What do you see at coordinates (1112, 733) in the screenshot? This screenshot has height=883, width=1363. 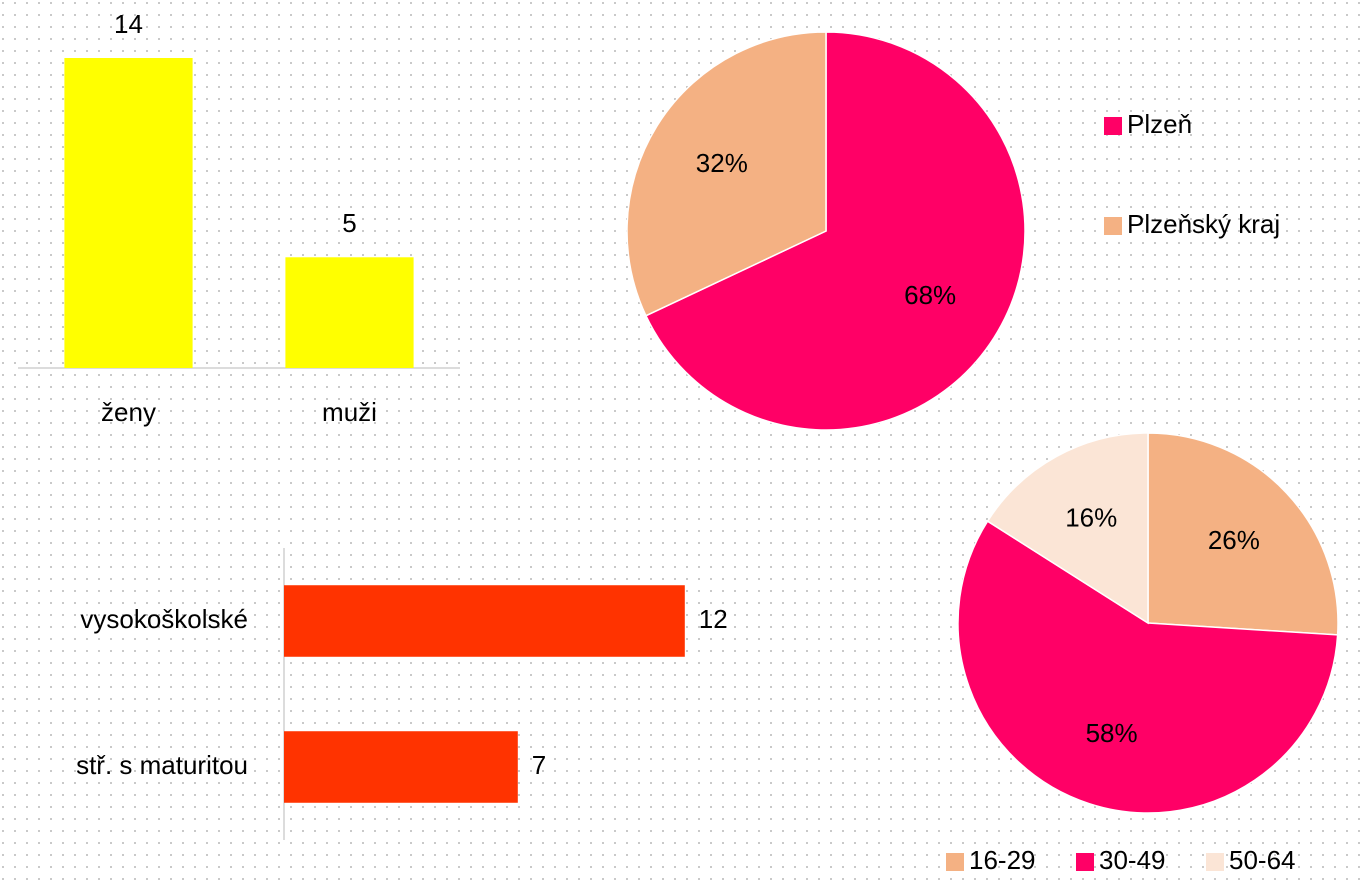 I see `data-label: 58%` at bounding box center [1112, 733].